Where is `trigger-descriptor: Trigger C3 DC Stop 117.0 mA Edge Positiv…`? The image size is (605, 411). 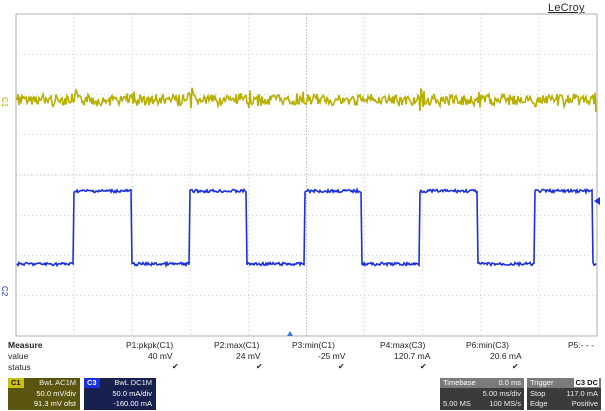
trigger-descriptor: Trigger C3 DC Stop 117.0 mA Edge Positiv… is located at coordinates (564, 394).